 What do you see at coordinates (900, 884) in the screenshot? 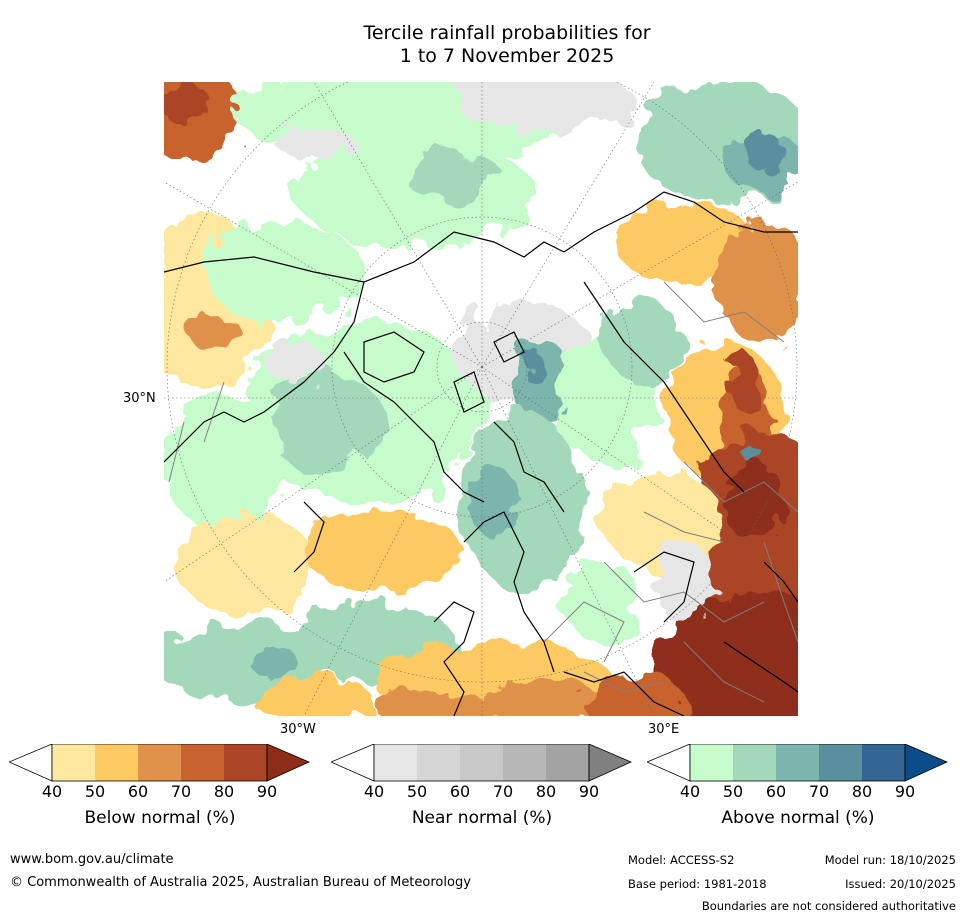
I see `footer-issued: Issued: 20/10/2025` at bounding box center [900, 884].